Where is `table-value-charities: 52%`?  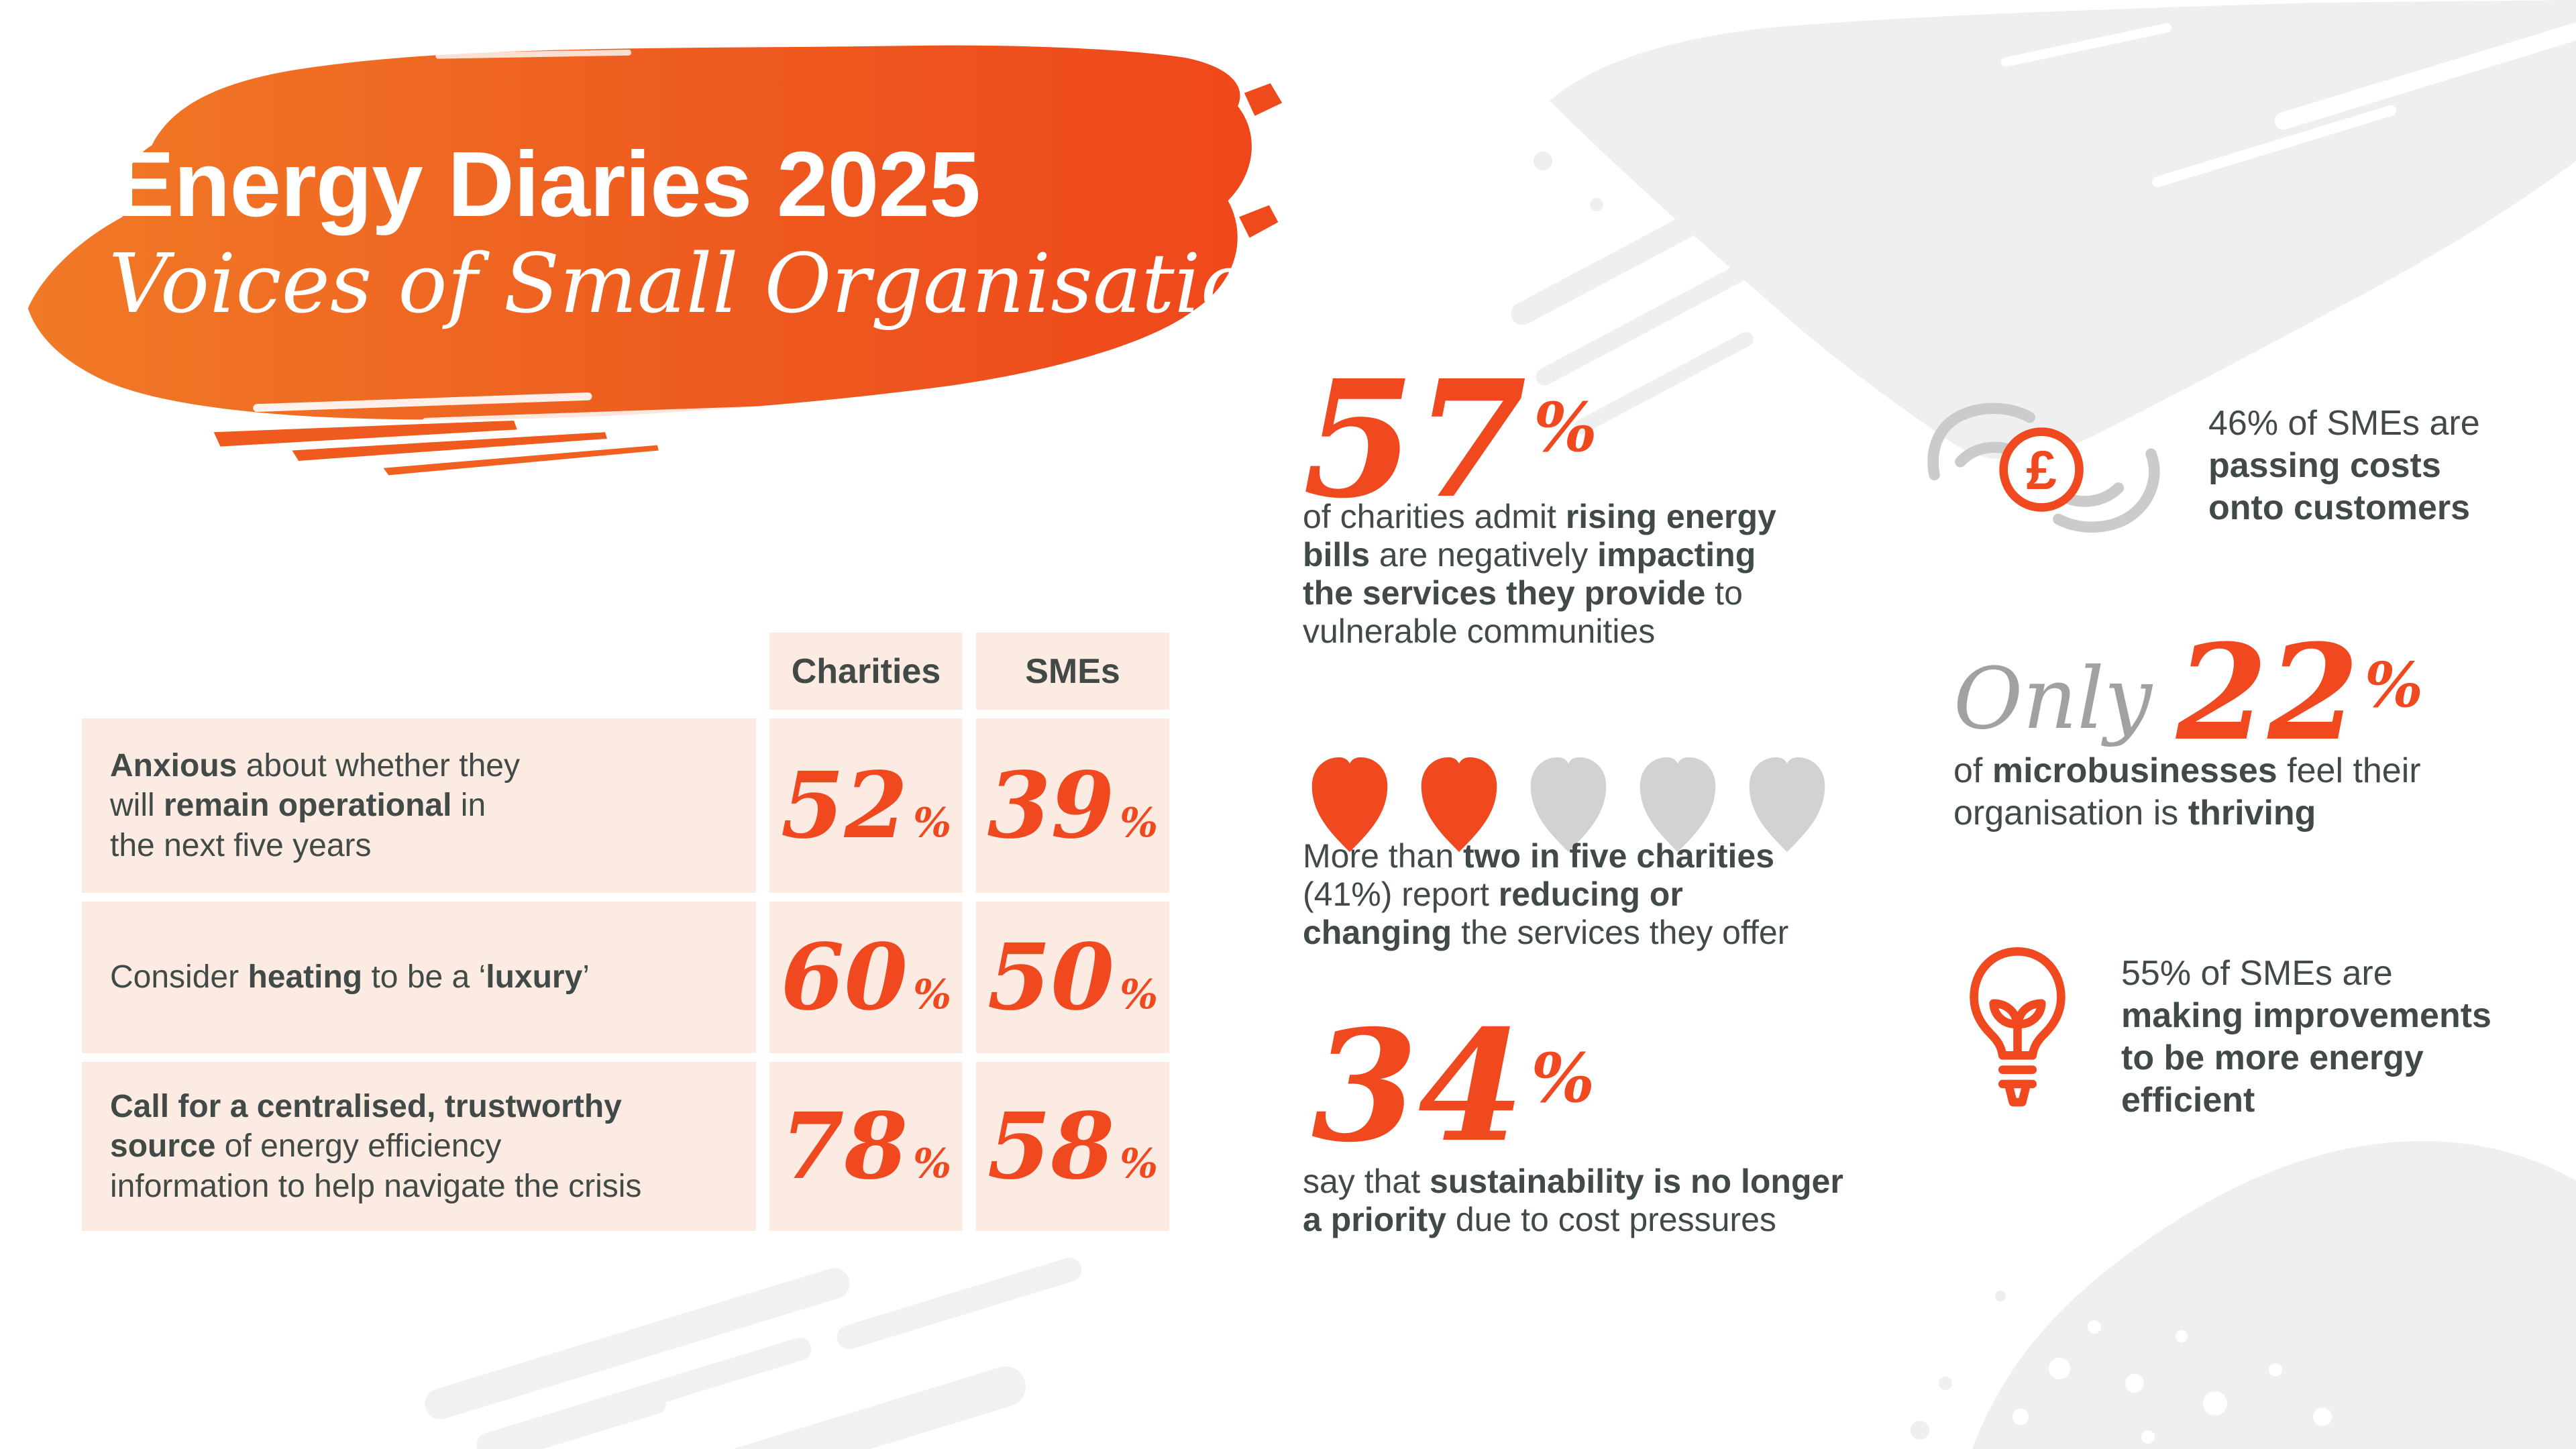
table-value-charities: 52% is located at coordinates (866, 805).